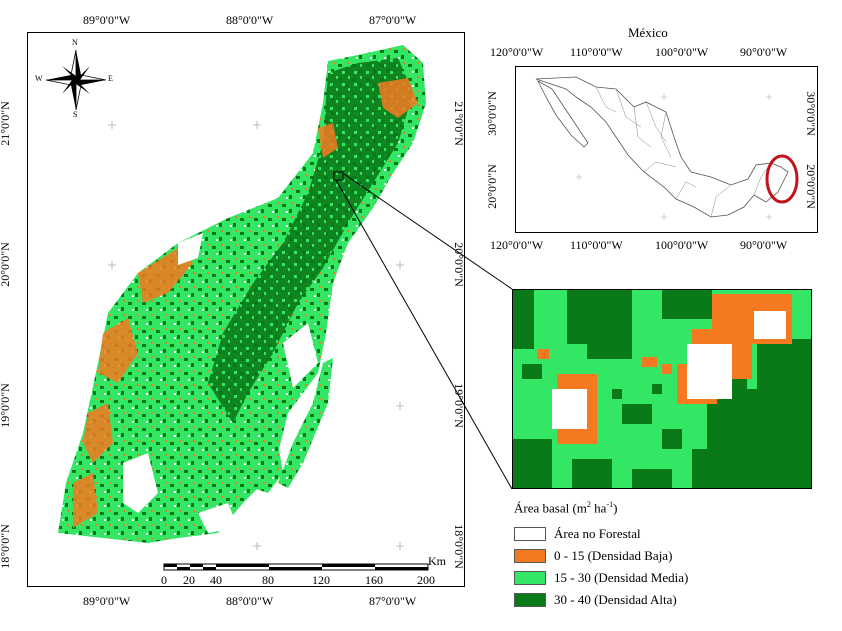 This screenshot has width=842, height=631. I want to click on legend-label: 0 - 15 (Densidad Baja), so click(613, 555).